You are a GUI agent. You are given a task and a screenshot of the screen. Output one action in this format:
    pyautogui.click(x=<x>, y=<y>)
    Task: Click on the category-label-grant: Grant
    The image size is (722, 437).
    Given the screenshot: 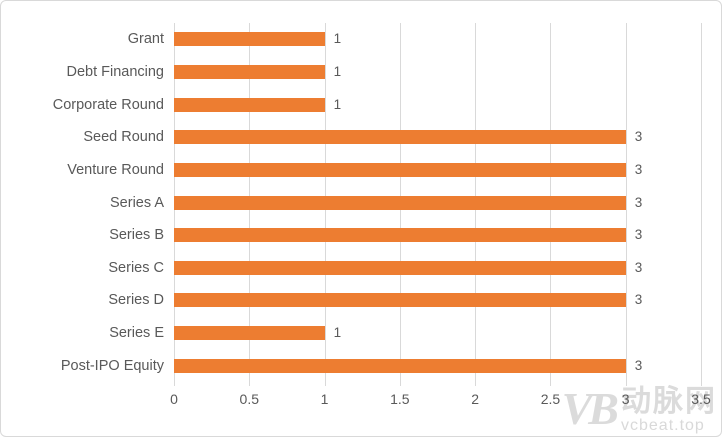 What is the action you would take?
    pyautogui.click(x=145, y=39)
    